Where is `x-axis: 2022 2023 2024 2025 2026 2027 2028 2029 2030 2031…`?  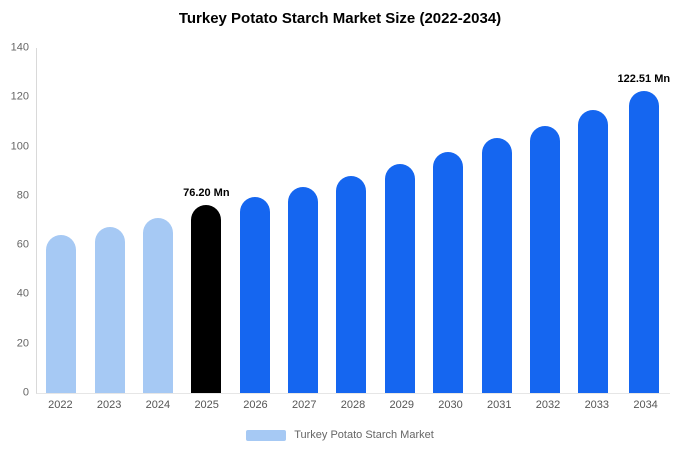
x-axis: 2022 2023 2024 2025 2026 2027 2028 2029 2030 2031… is located at coordinates (353, 405).